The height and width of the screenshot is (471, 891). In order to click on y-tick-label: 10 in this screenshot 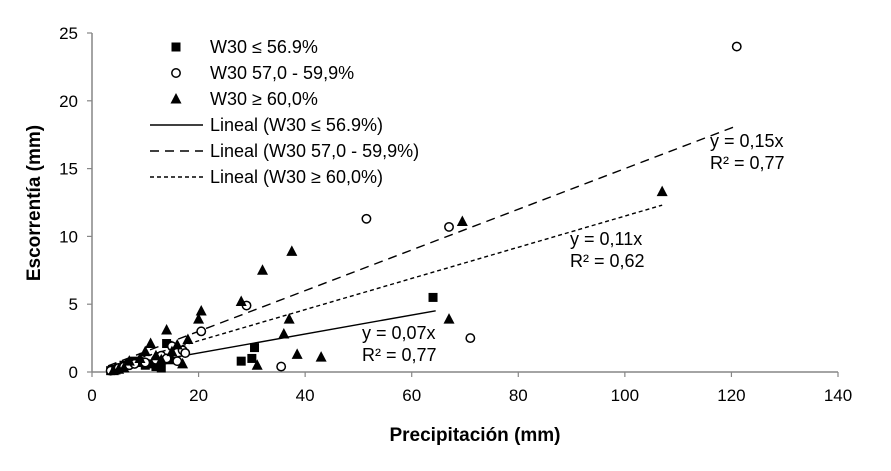, I will do `click(68, 236)`.